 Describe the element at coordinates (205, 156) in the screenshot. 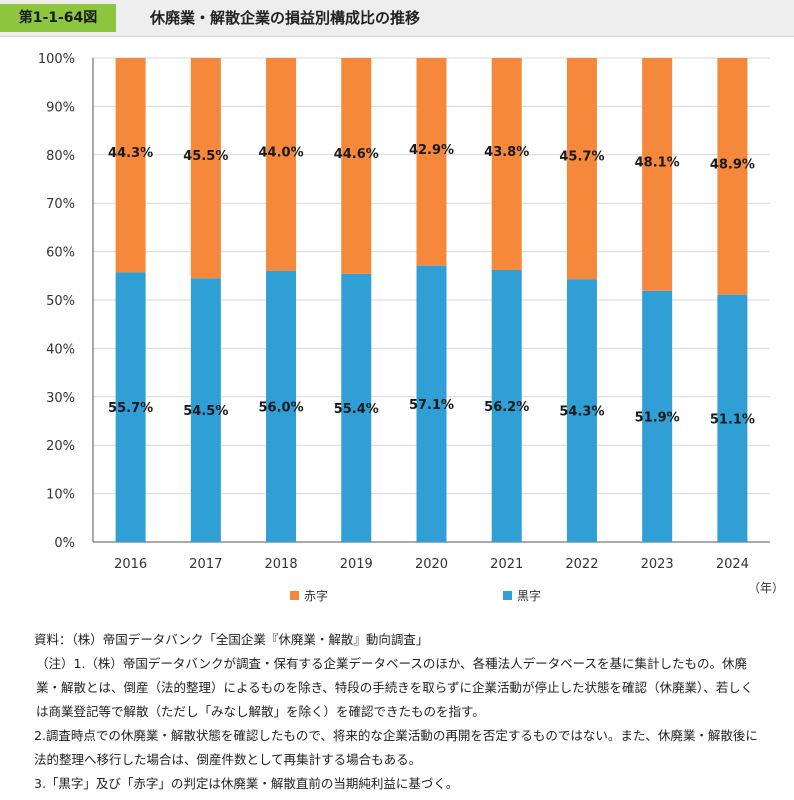

I see `data-label-akaji: 45.5%` at that location.